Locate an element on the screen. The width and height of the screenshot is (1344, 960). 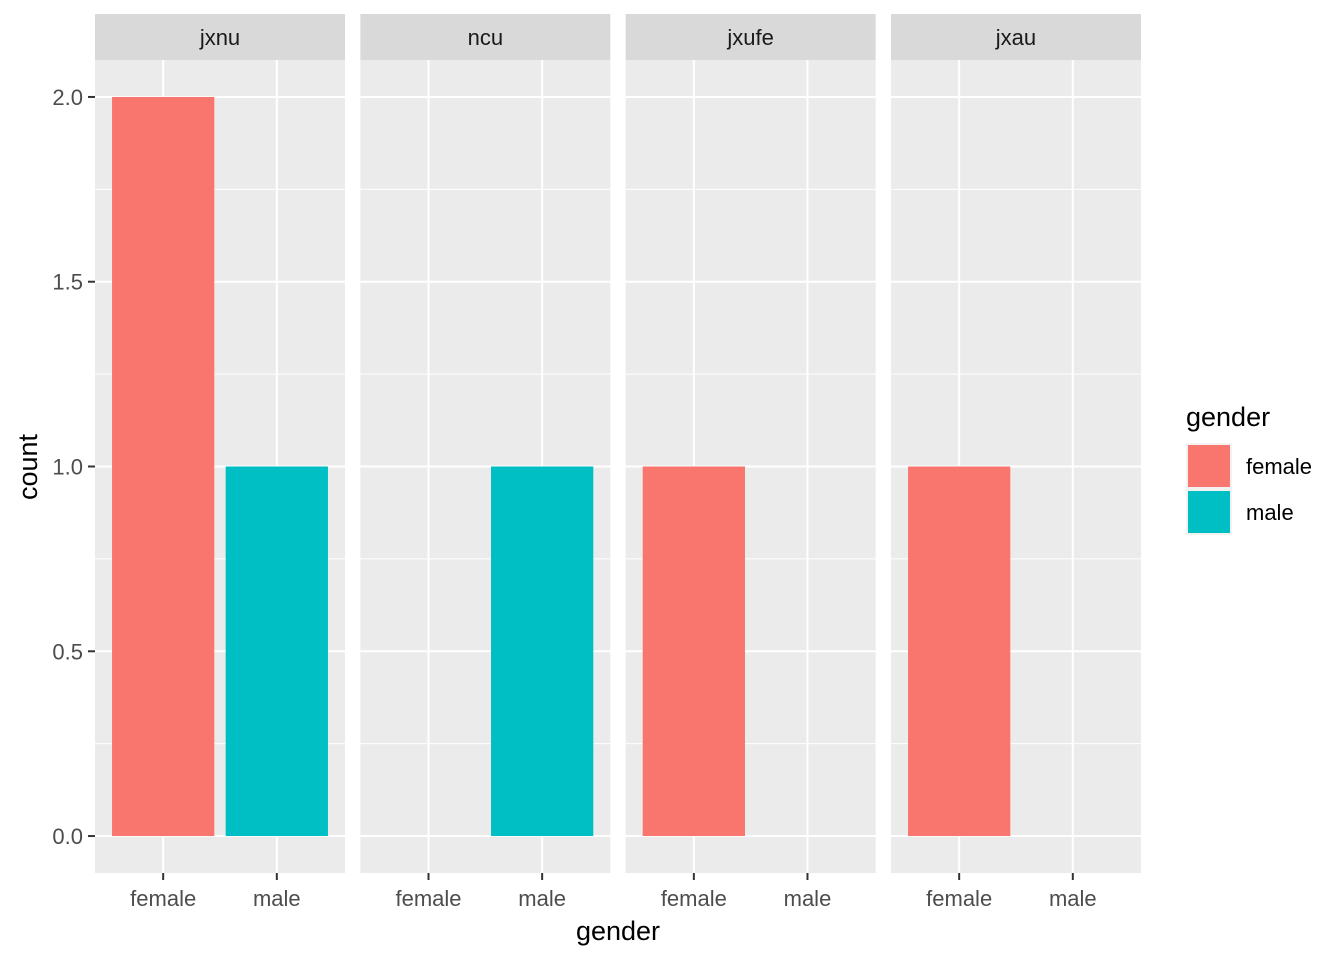
y-tick-label: 0.5 is located at coordinates (67, 651).